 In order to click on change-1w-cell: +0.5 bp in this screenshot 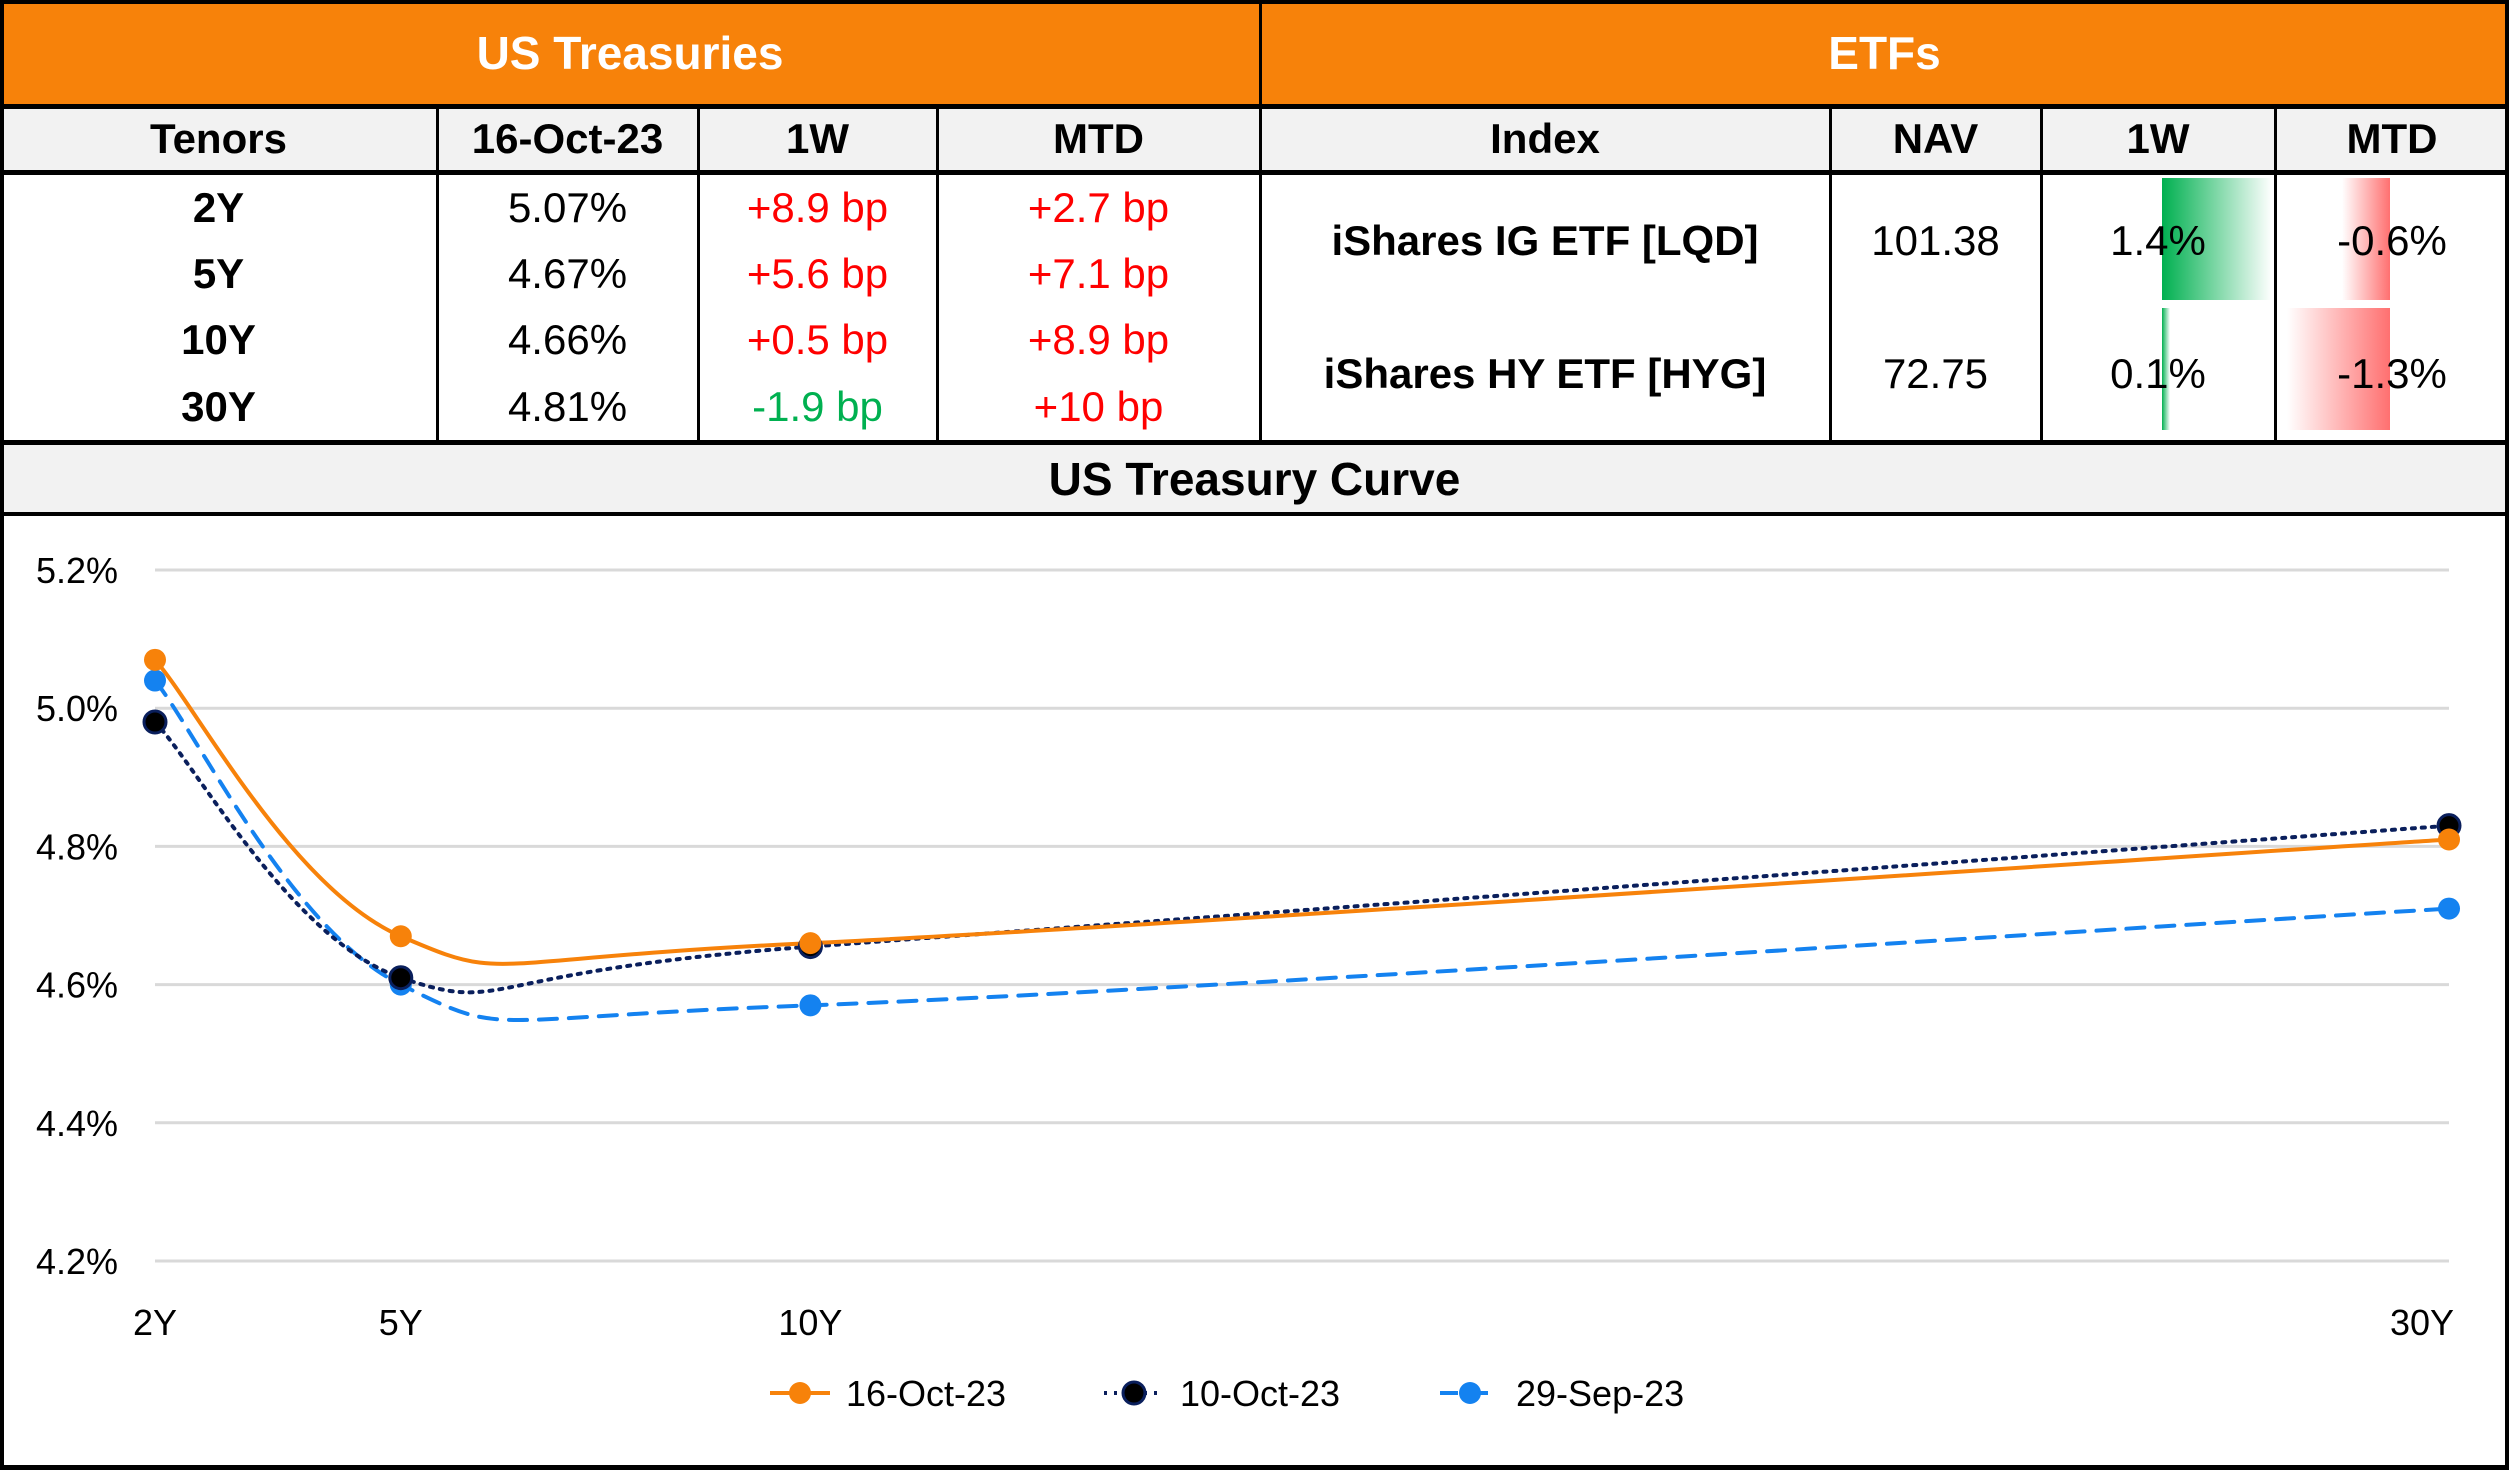, I will do `click(817, 339)`.